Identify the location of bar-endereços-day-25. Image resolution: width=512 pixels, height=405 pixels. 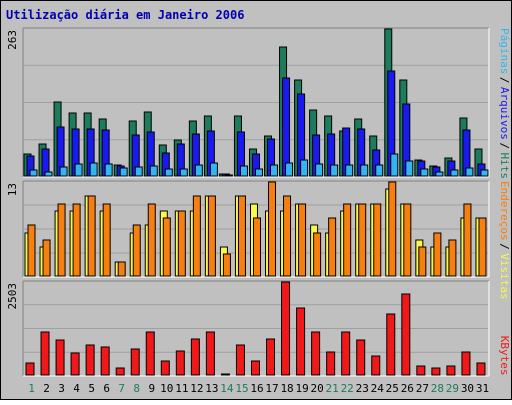
(392, 229).